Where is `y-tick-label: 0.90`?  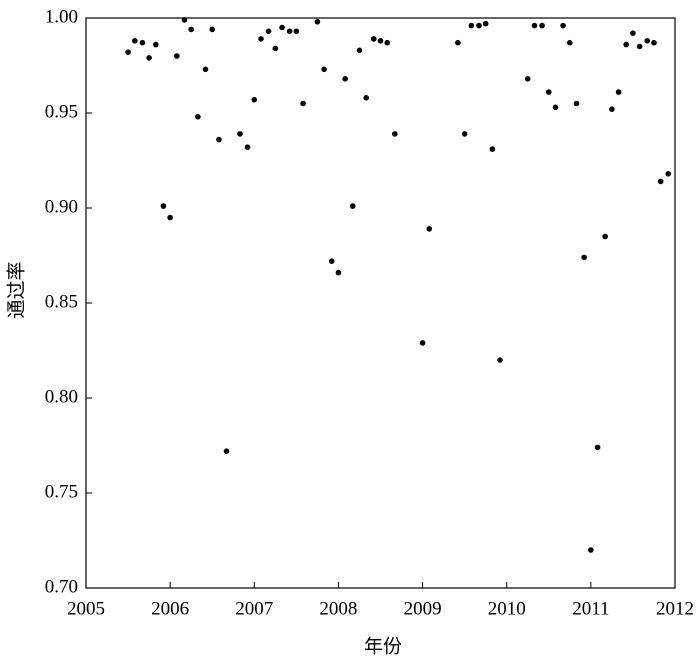 y-tick-label: 0.90 is located at coordinates (61, 206).